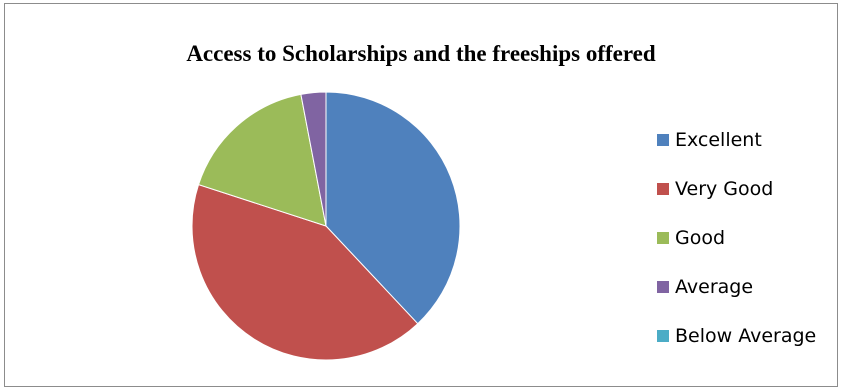  Describe the element at coordinates (746, 336) in the screenshot. I see `legend-label-below-average: Below Average` at that location.